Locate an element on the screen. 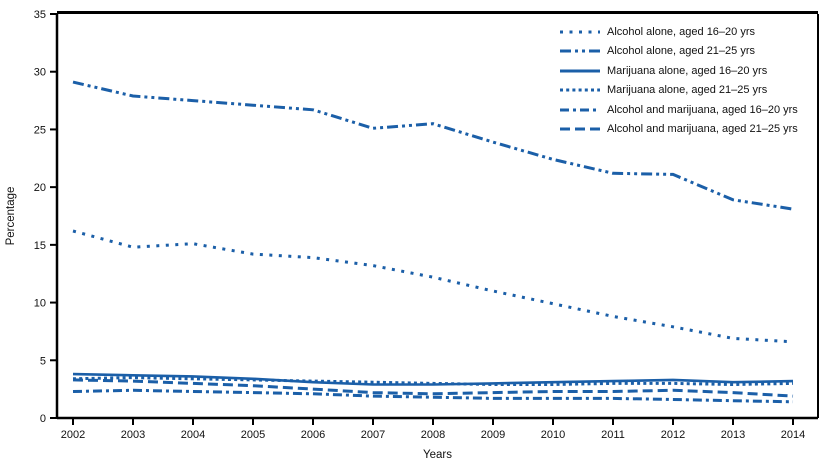 The height and width of the screenshot is (464, 826). x-tick-label: 2005 is located at coordinates (253, 435).